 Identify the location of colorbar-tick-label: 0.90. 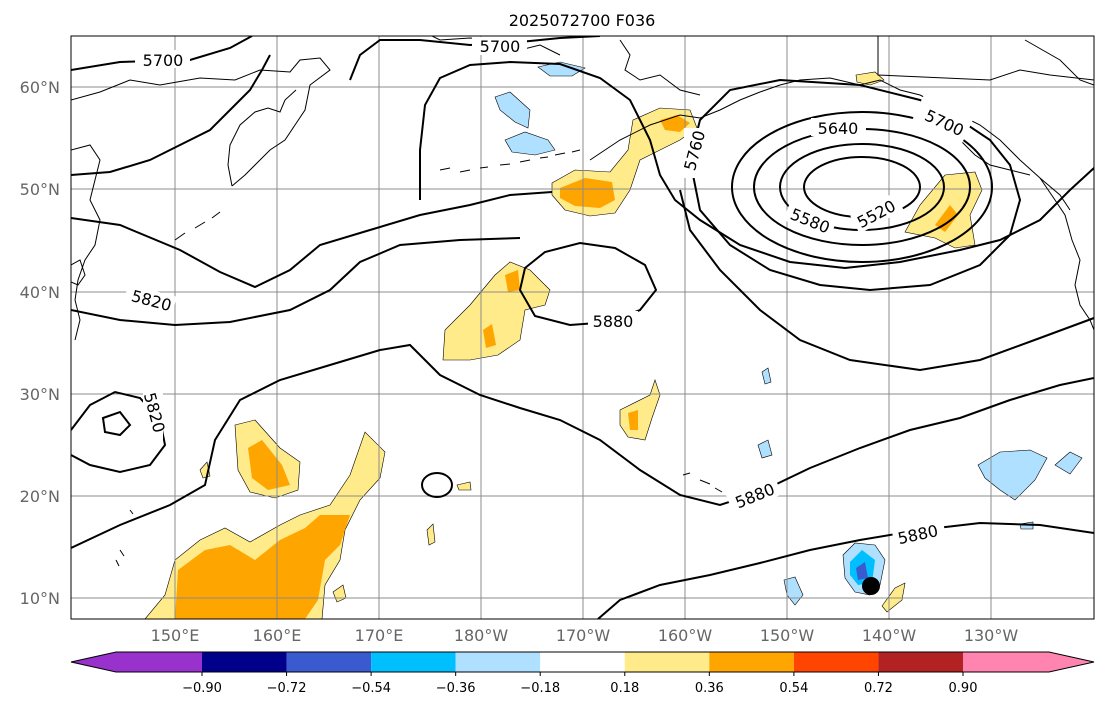
(963, 688).